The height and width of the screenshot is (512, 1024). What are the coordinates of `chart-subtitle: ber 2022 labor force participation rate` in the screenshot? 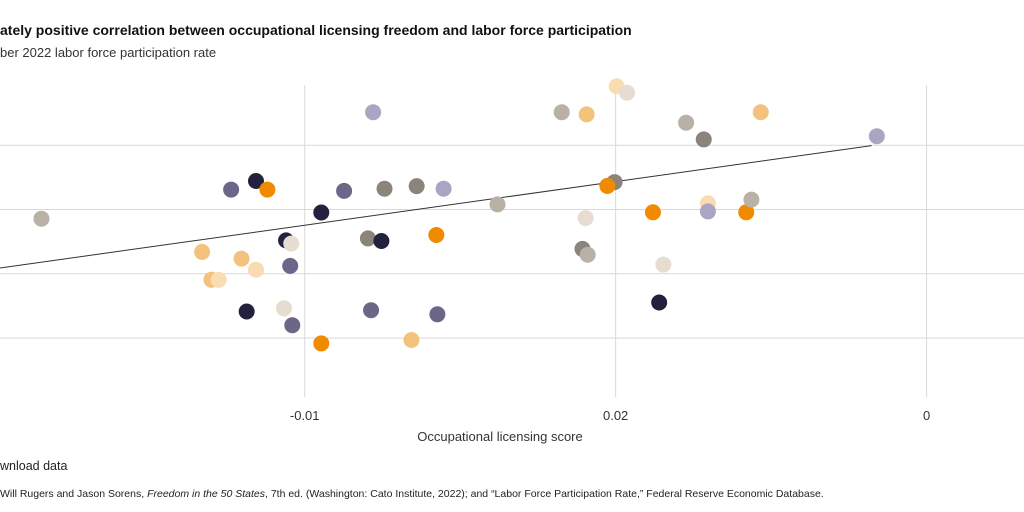 It's located at (108, 52).